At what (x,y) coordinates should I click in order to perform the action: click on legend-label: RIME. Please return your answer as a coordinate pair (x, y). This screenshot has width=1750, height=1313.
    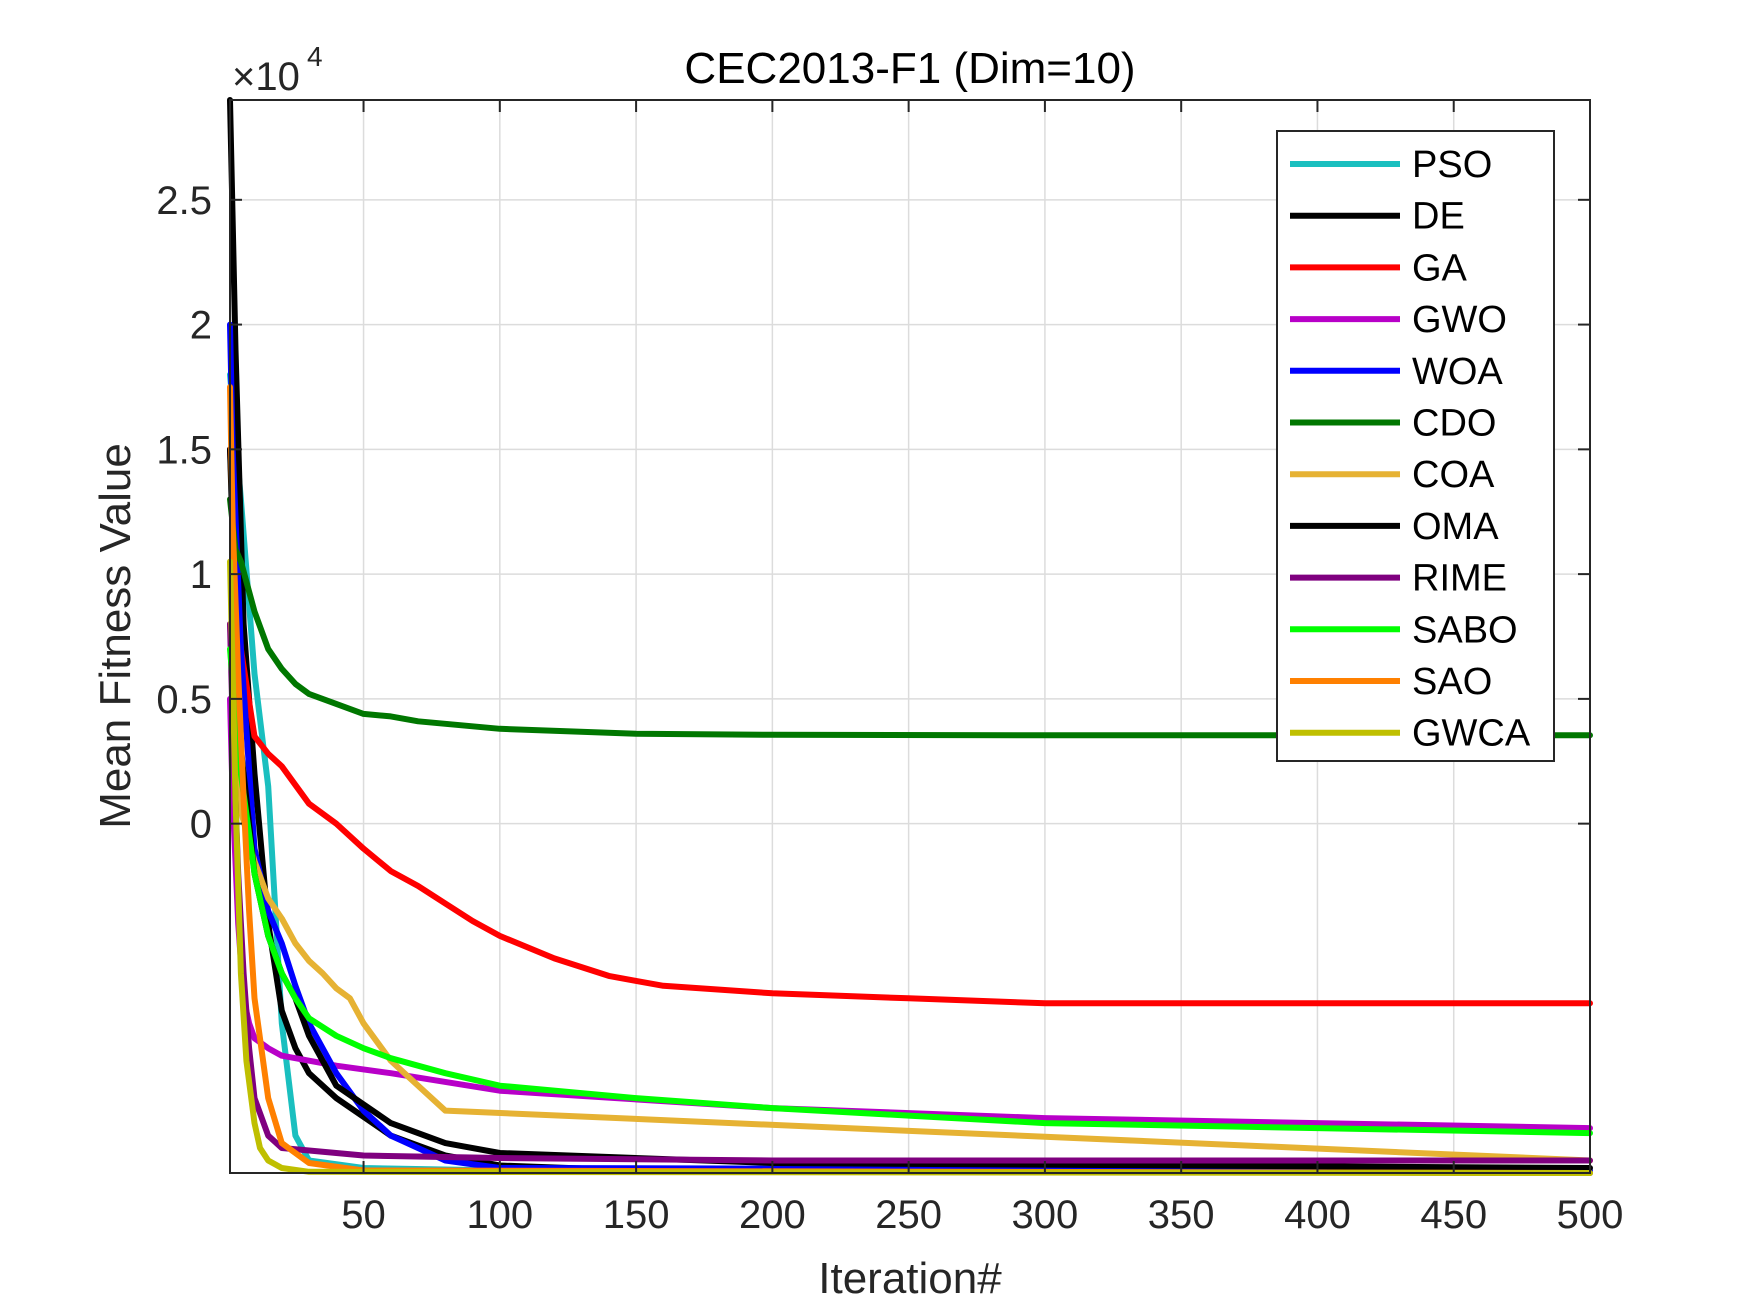
    Looking at the image, I should click on (1459, 579).